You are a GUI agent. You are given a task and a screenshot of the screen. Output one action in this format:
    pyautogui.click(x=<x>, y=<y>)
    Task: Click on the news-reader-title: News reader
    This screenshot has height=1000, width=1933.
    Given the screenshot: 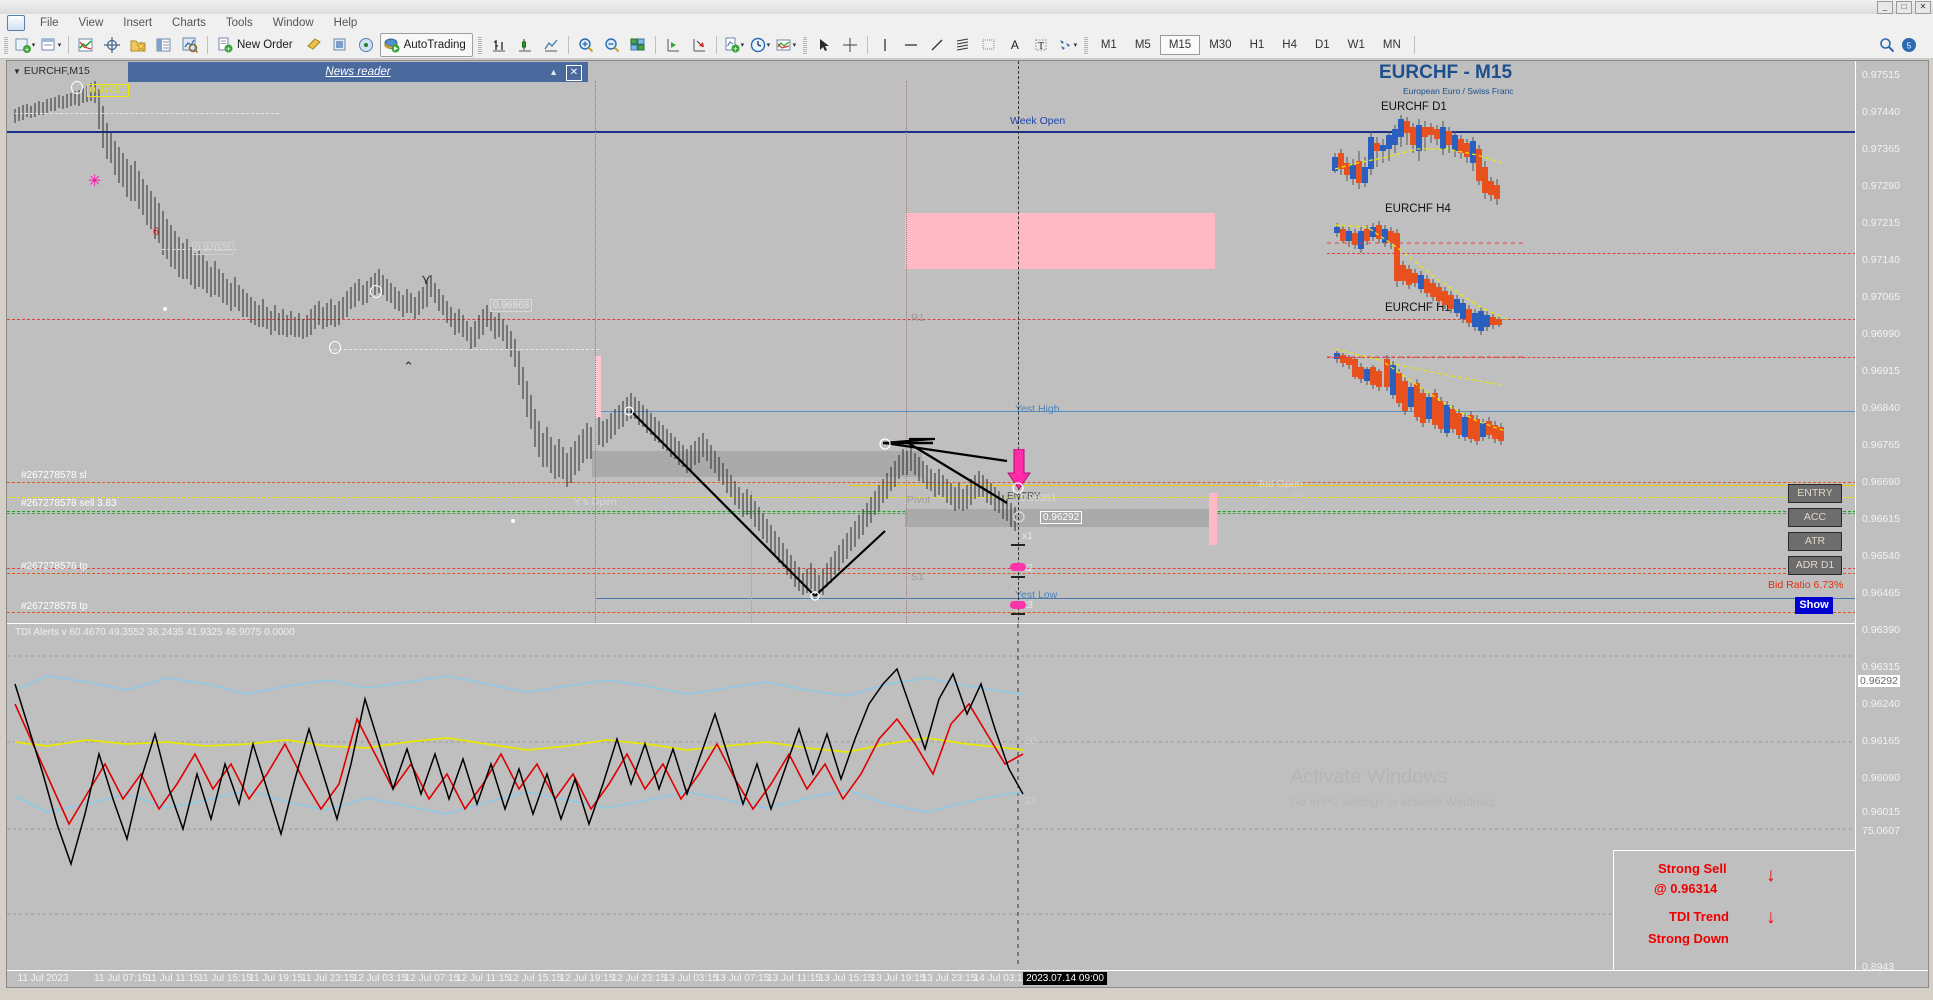 What is the action you would take?
    pyautogui.click(x=358, y=72)
    